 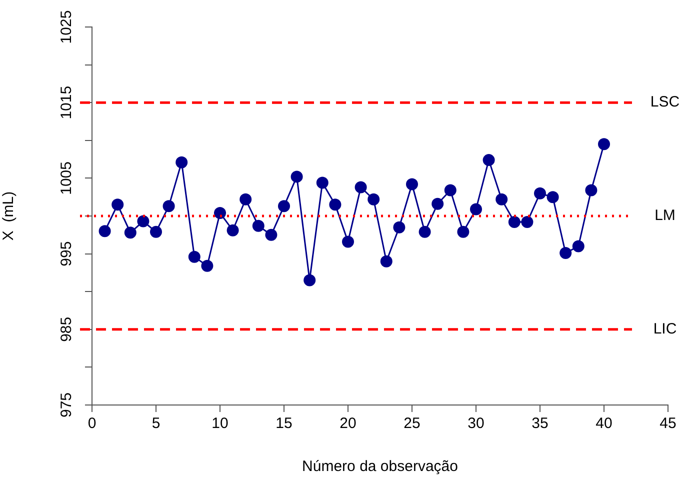 I want to click on y-tick-label: 995, so click(x=67, y=253).